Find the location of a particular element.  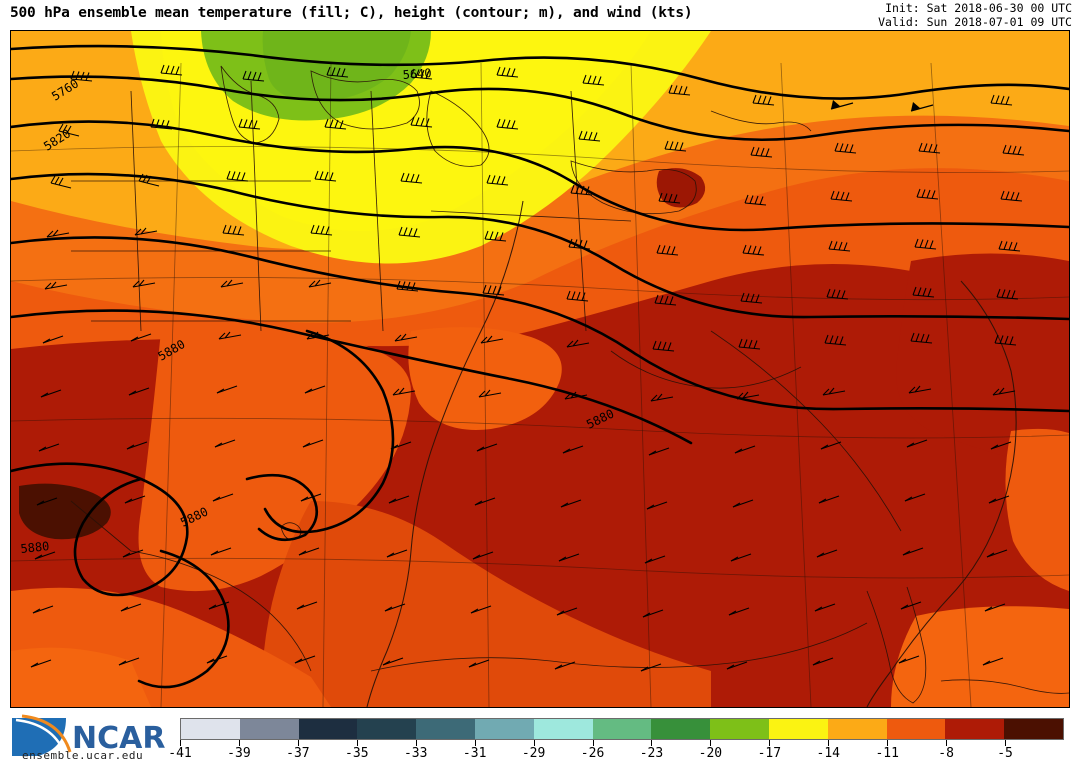

colorbar-tick-label: -35 is located at coordinates (357, 753).